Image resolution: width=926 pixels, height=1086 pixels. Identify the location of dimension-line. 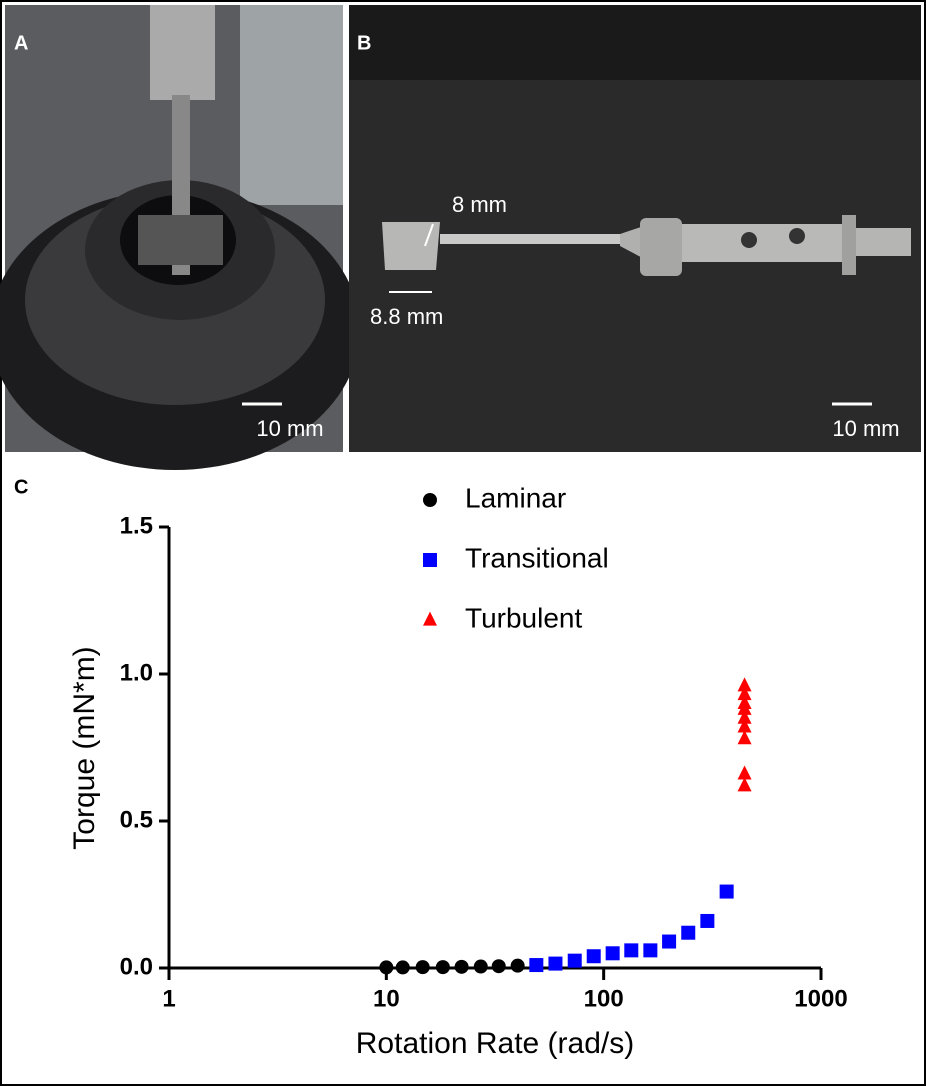
(429, 235).